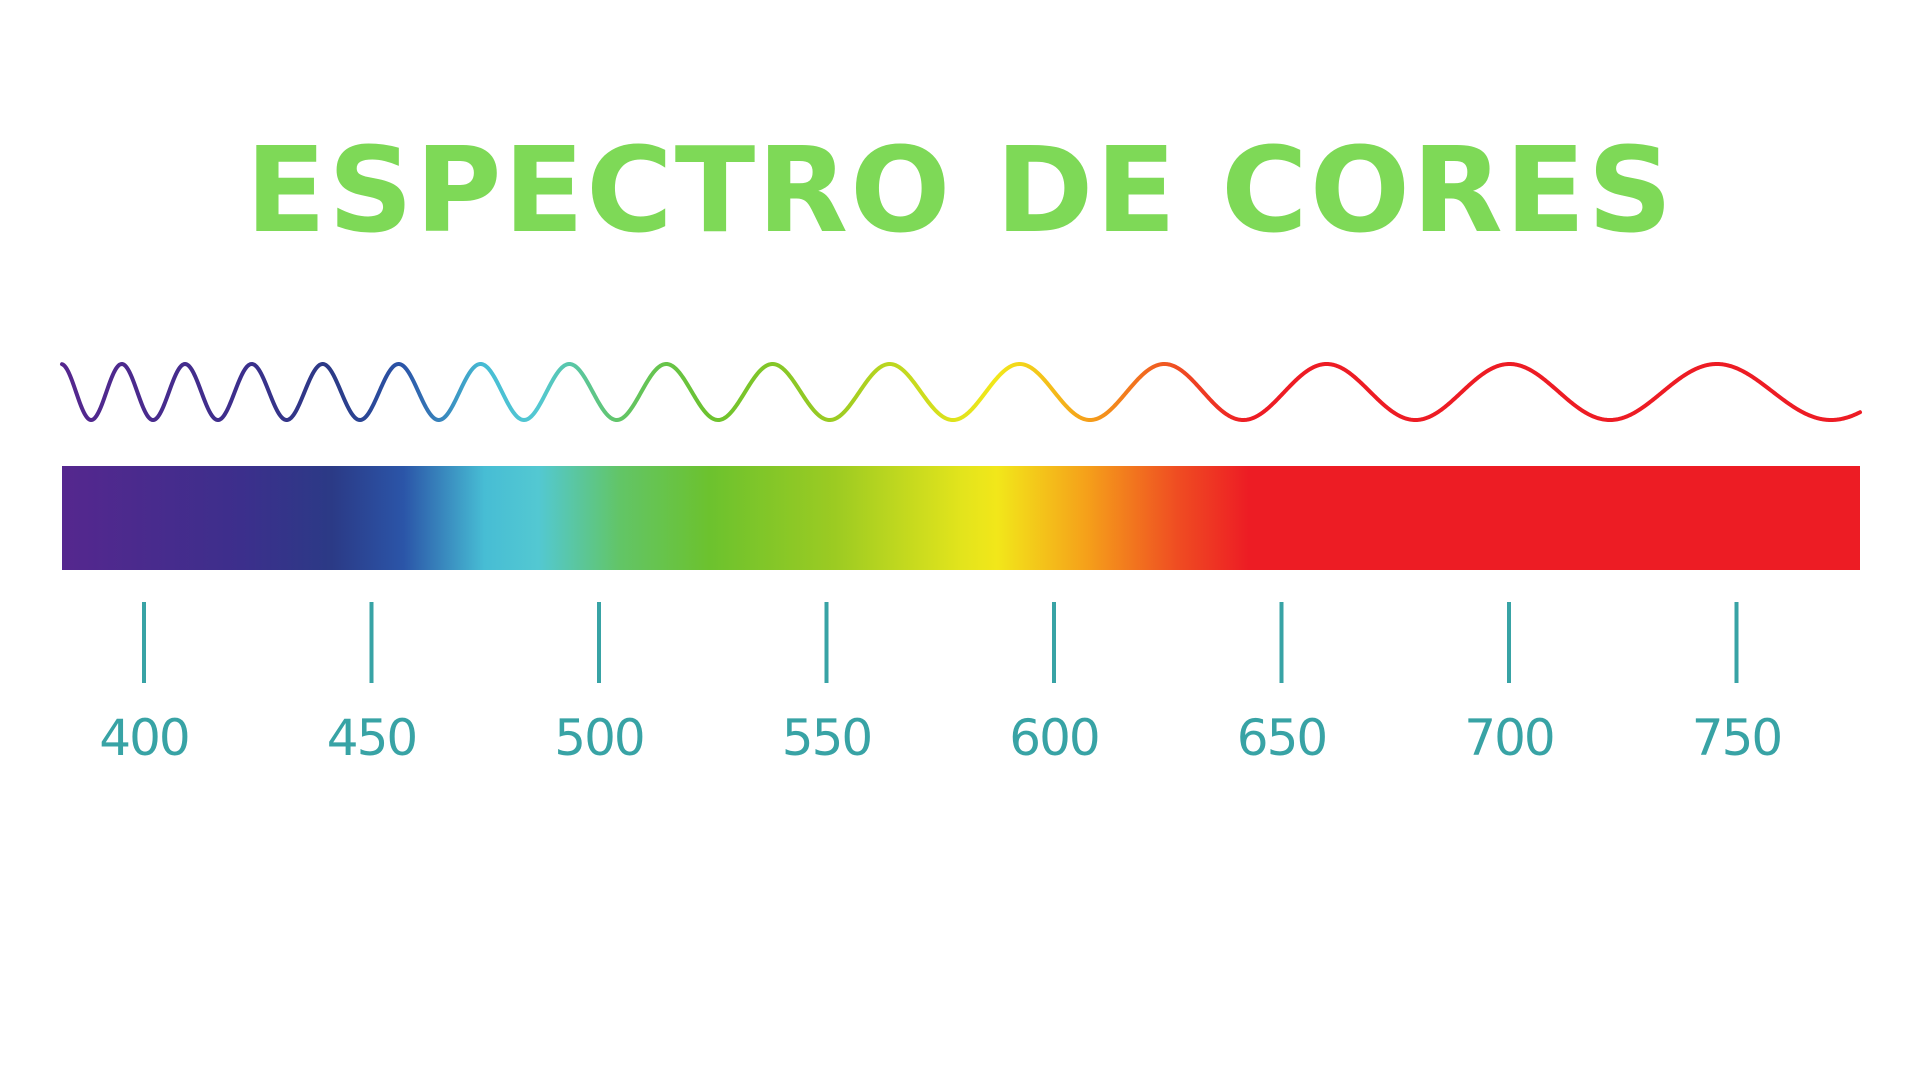 This screenshot has width=1920, height=1080. What do you see at coordinates (961, 392) in the screenshot?
I see `wave-line` at bounding box center [961, 392].